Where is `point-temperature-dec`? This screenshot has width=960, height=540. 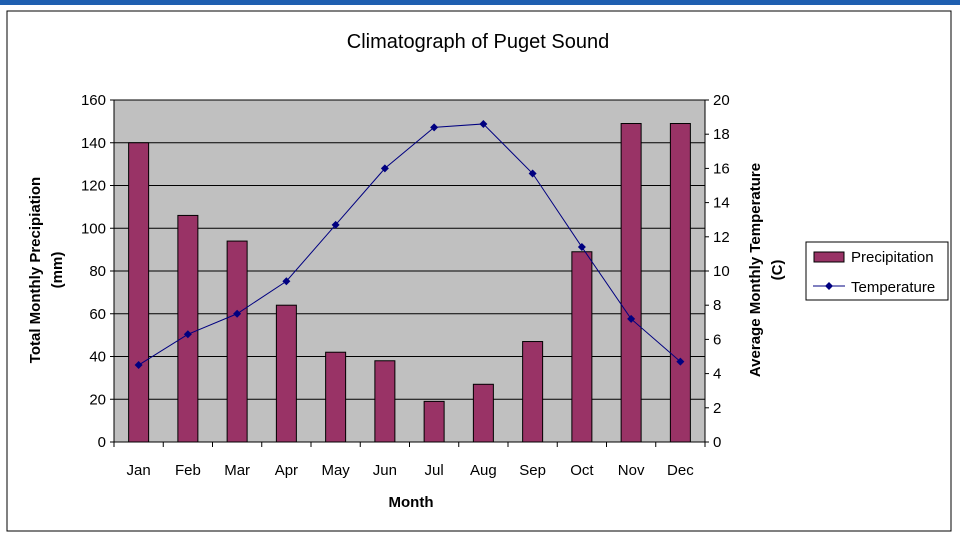 point-temperature-dec is located at coordinates (680, 361).